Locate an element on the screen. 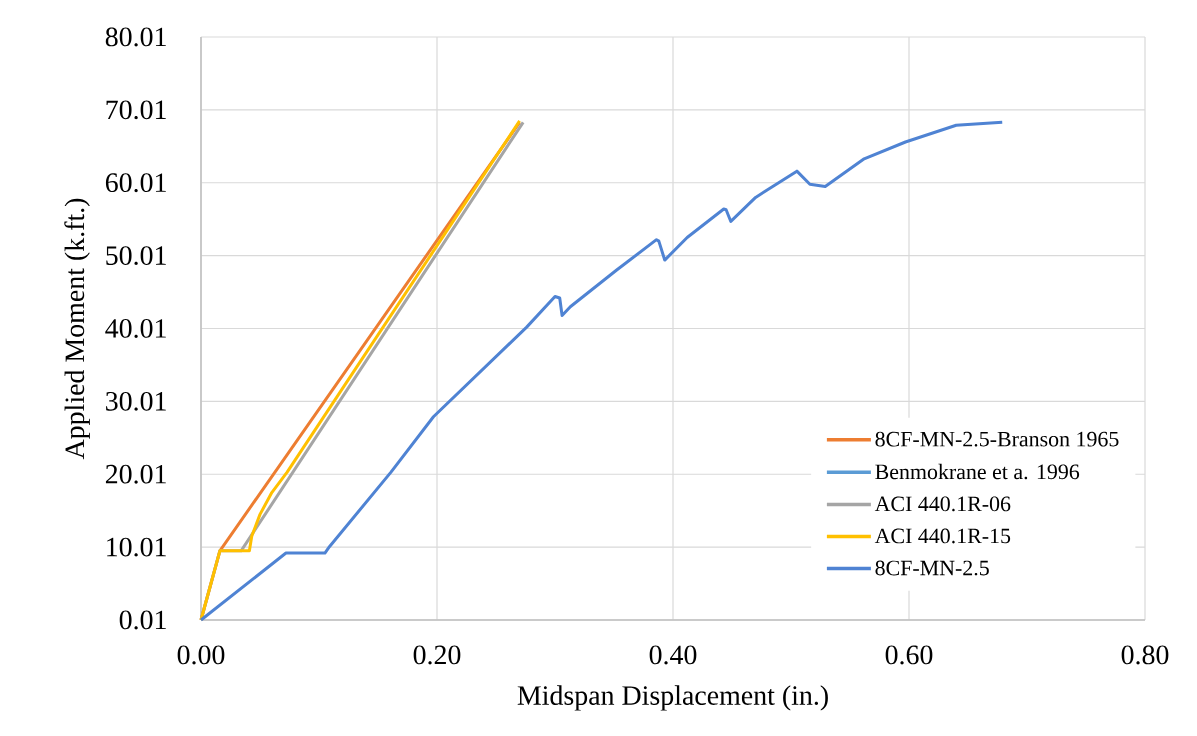 The height and width of the screenshot is (736, 1197). x-axis-title: Midspan Displacement (in.) is located at coordinates (672, 698).